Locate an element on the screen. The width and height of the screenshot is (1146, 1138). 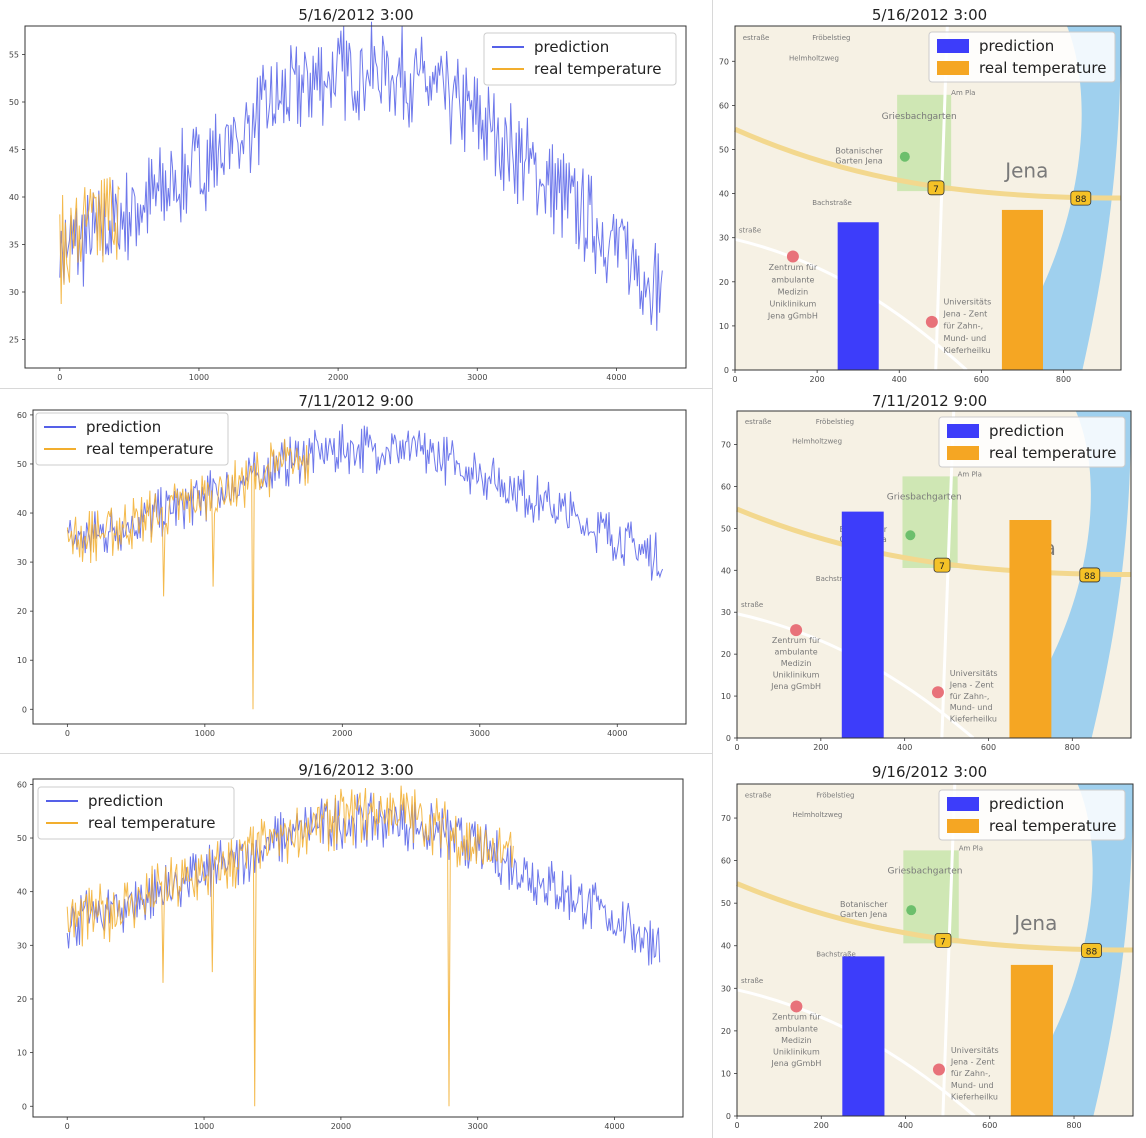
map-label-zentrum: Jena gGmbH is located at coordinates (792, 315).